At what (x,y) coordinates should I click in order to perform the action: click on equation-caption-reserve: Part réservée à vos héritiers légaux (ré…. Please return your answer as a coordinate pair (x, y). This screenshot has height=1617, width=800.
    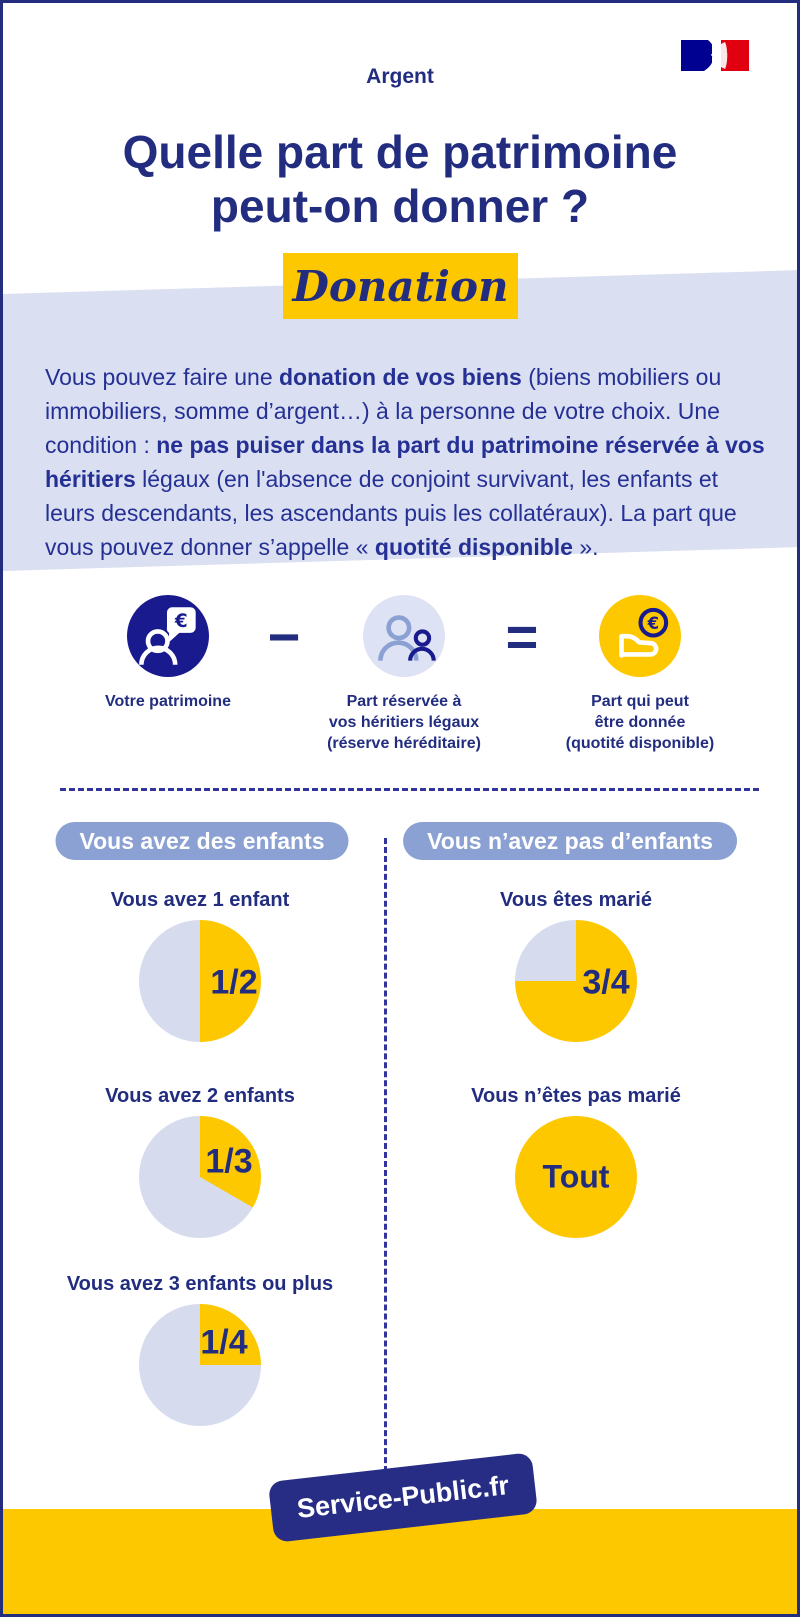
    Looking at the image, I should click on (404, 722).